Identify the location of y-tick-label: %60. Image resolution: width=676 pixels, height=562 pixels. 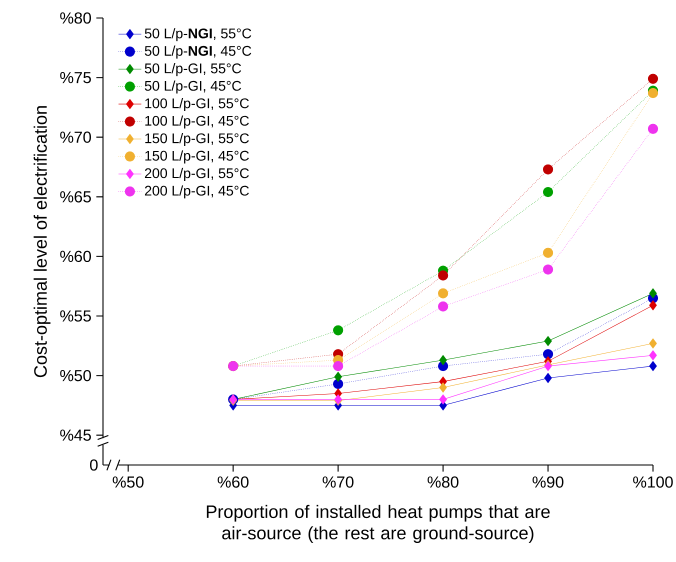
(75, 256).